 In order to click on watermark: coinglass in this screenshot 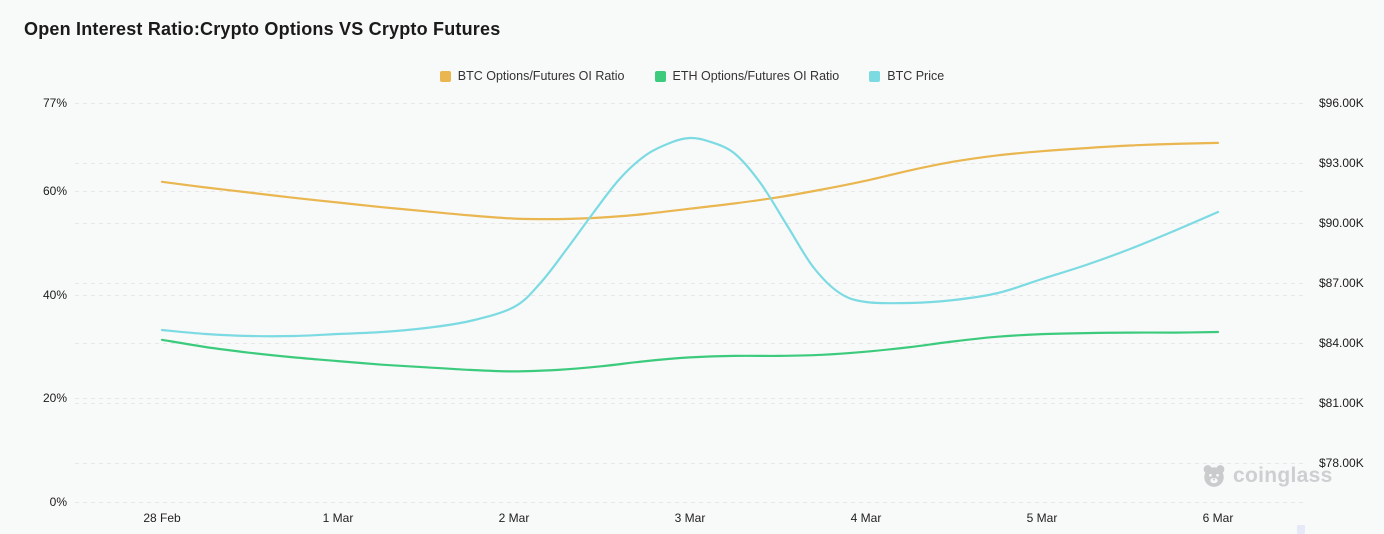, I will do `click(1267, 476)`.